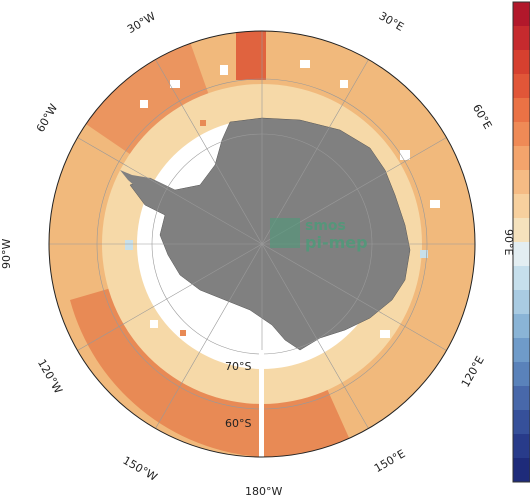 This screenshot has width=530, height=501. I want to click on label-lon-30w: 30°W, so click(141, 23).